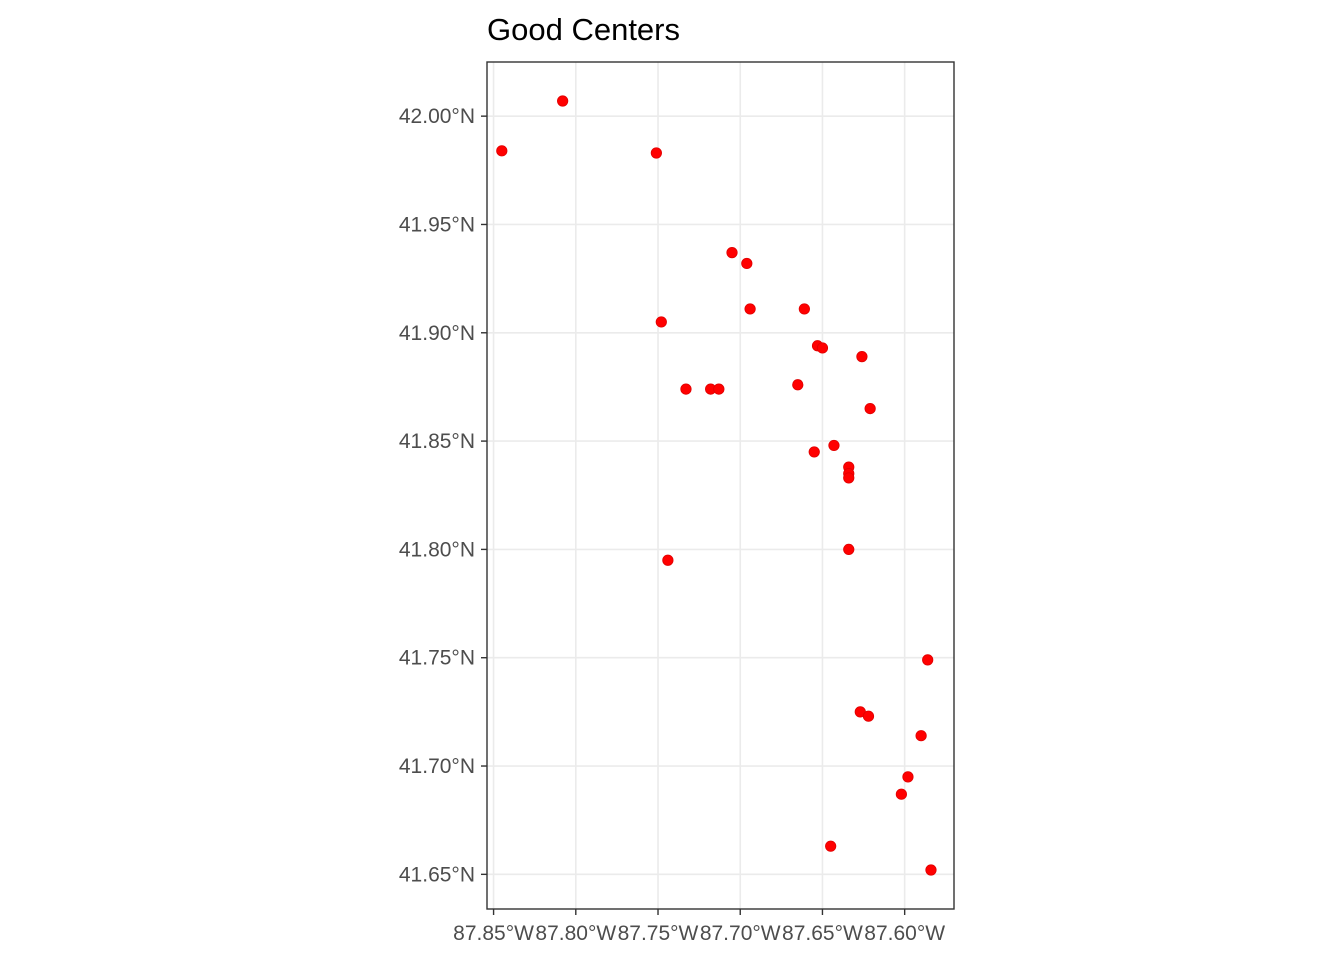 This screenshot has height=960, width=1344. I want to click on chart-title: Good Centers, so click(583, 29).